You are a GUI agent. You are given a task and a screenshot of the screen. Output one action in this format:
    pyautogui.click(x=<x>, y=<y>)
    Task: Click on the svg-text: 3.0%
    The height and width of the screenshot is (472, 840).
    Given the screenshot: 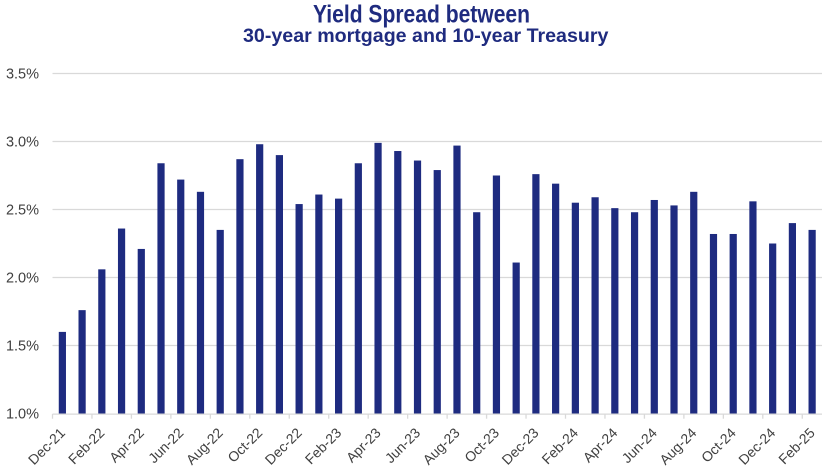 What is the action you would take?
    pyautogui.click(x=22, y=142)
    